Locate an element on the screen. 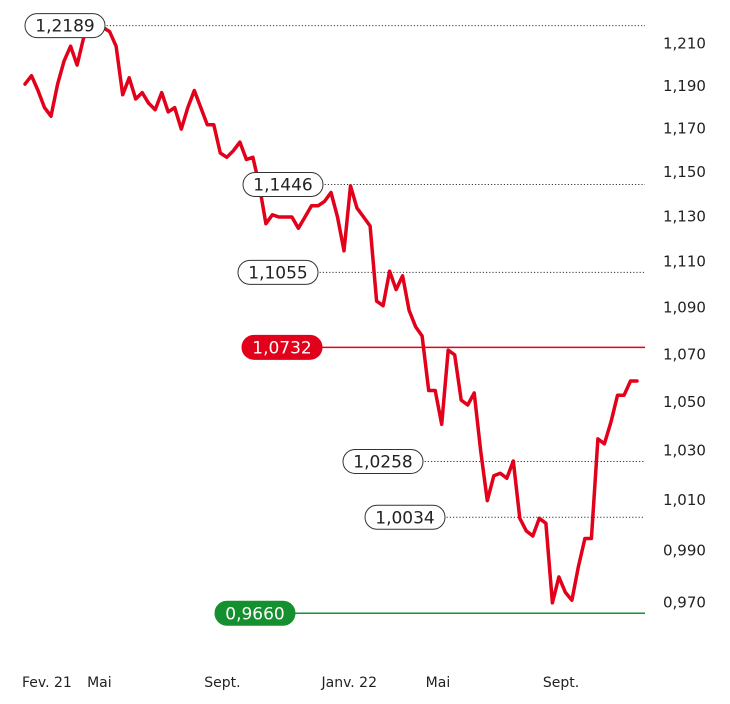  y-tick-label: 1,030 is located at coordinates (684, 451).